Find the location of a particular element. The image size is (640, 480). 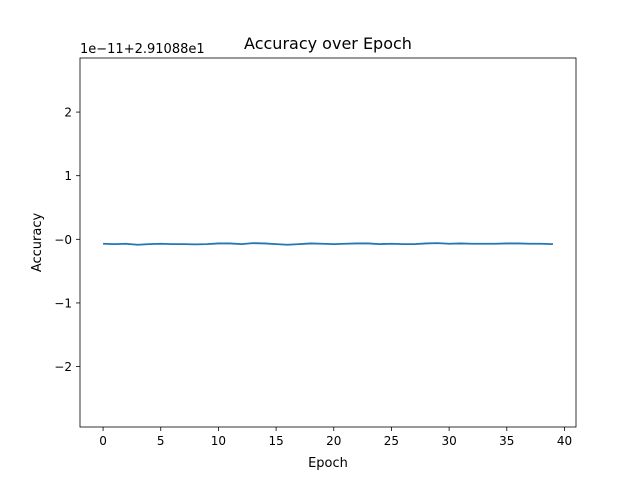

y-offset-label: 1e−11+2.91088e1 is located at coordinates (142, 49).